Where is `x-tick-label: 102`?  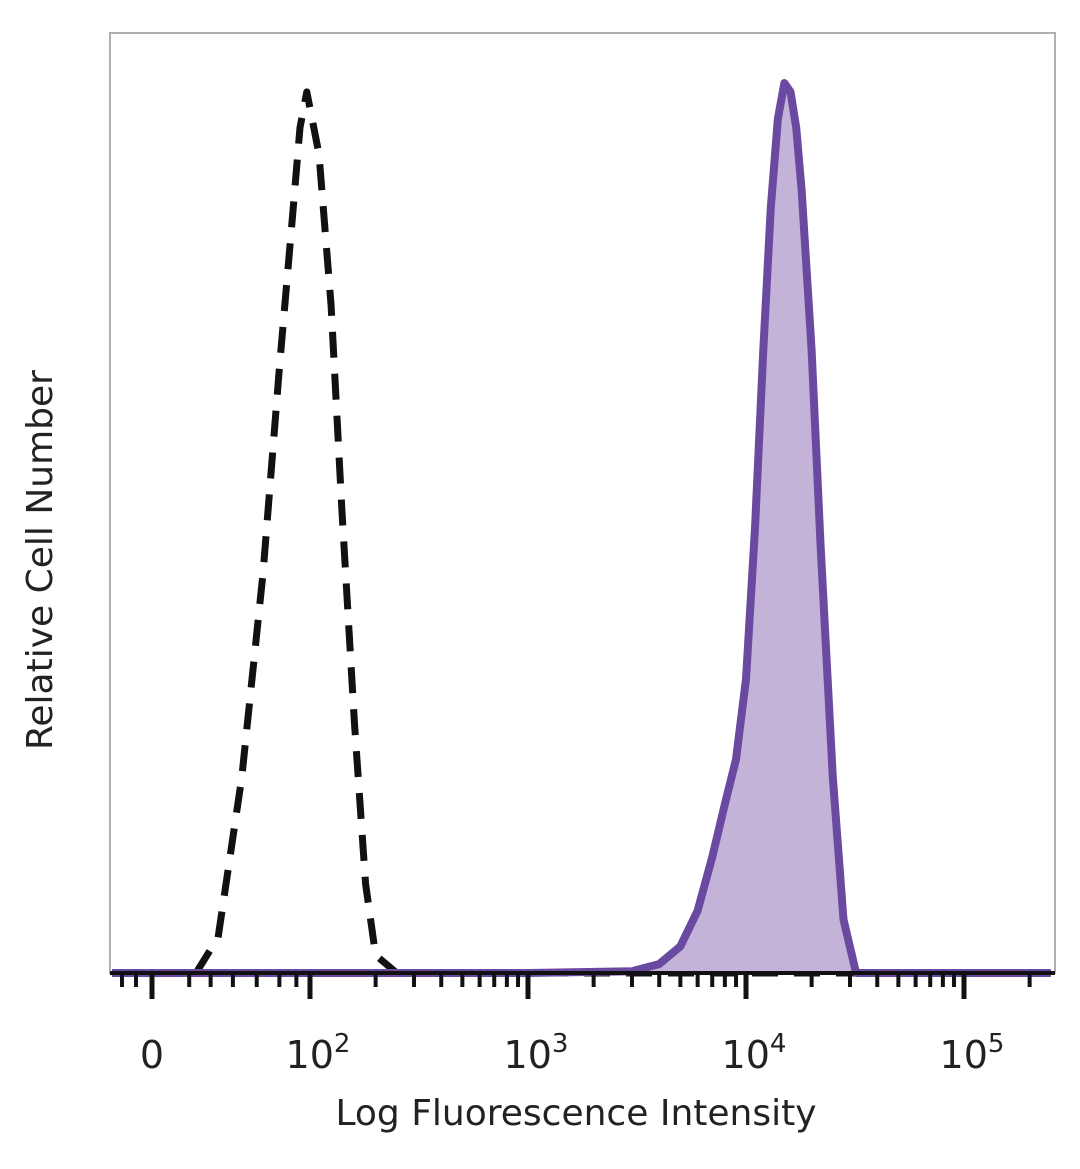
x-tick-label: 102 is located at coordinates (318, 1053).